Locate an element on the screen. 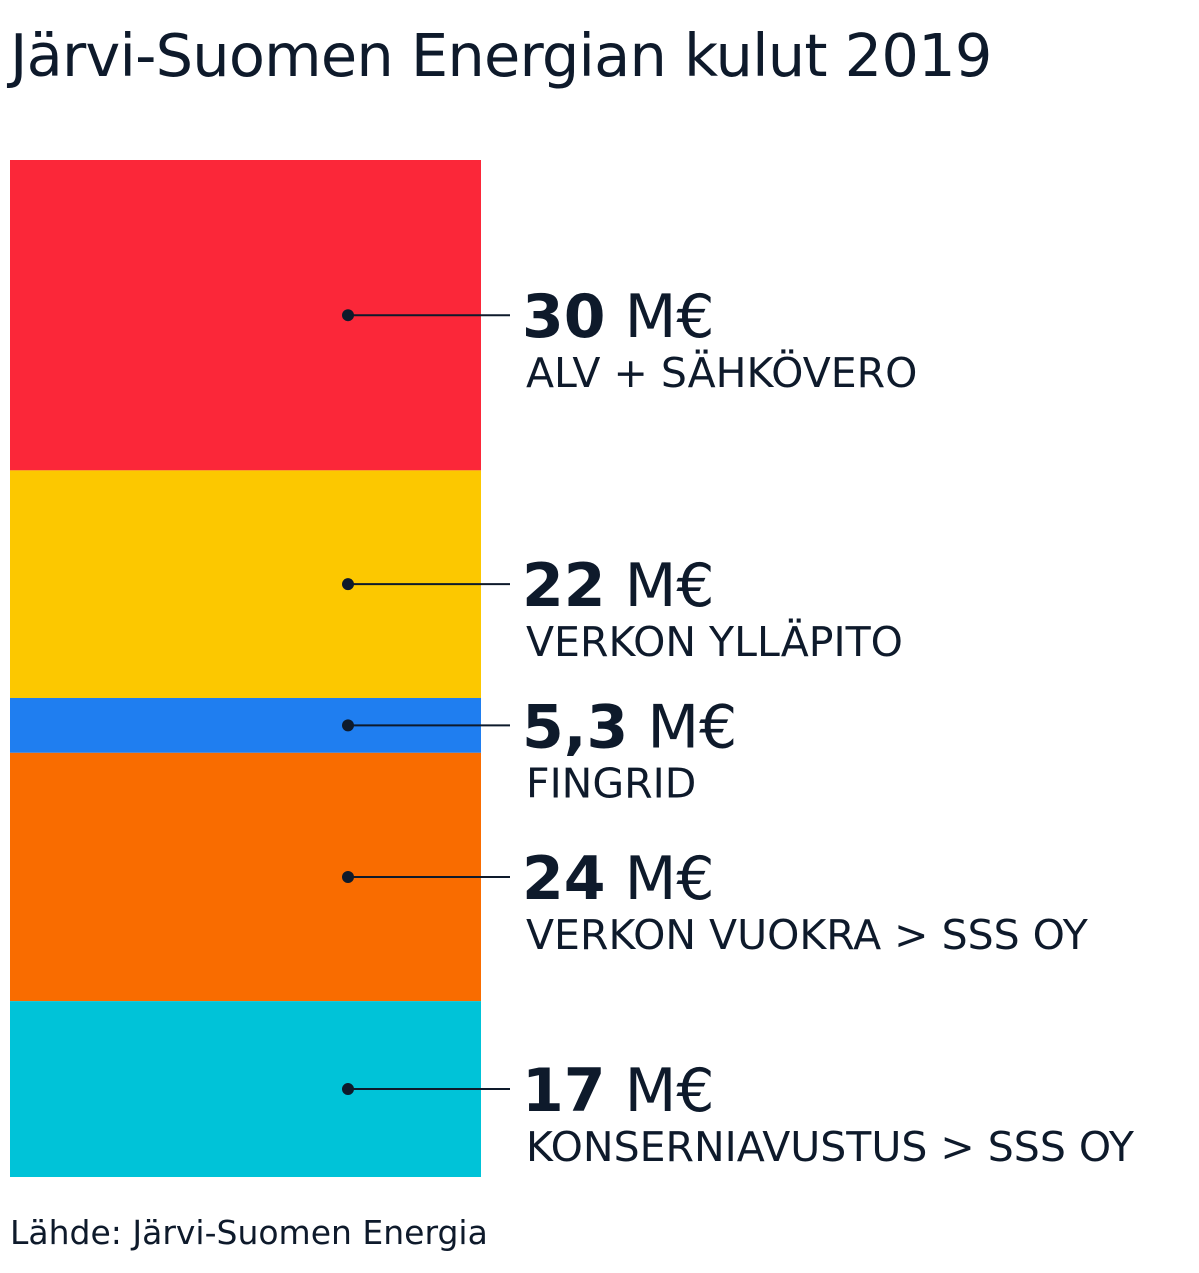  value-unit-2: M€ is located at coordinates (682, 727).